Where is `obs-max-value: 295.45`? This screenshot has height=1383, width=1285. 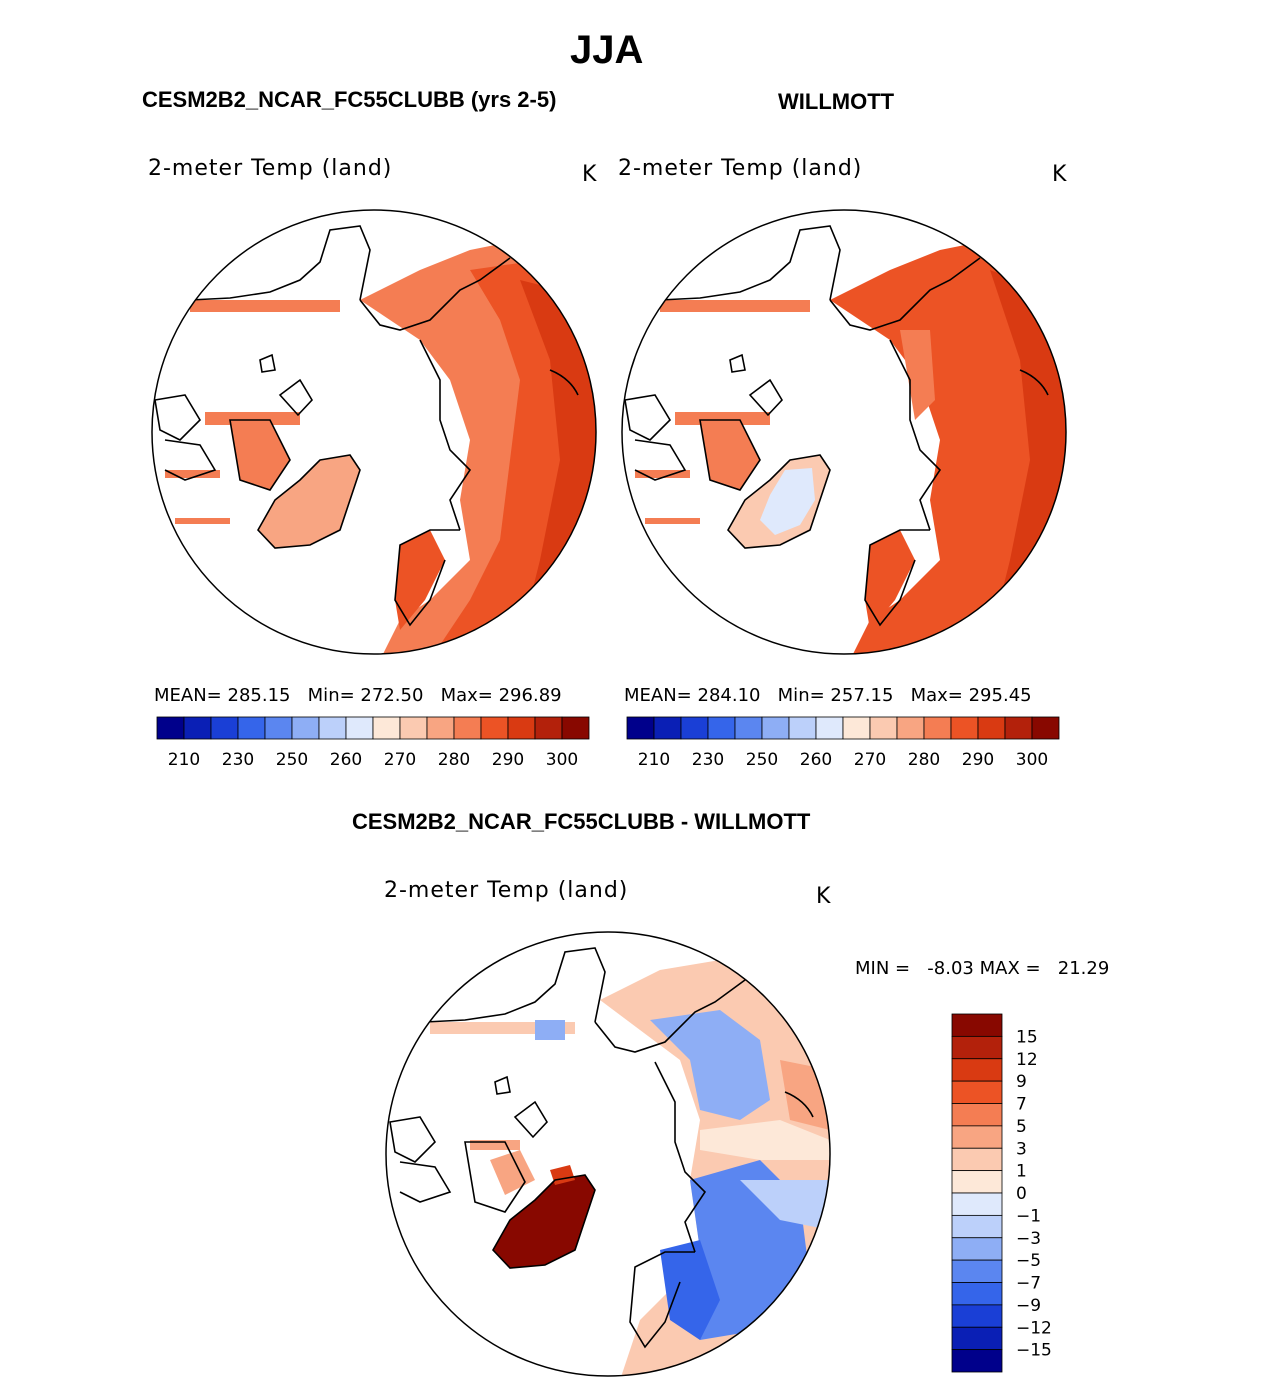 obs-max-value: 295.45 is located at coordinates (1000, 695).